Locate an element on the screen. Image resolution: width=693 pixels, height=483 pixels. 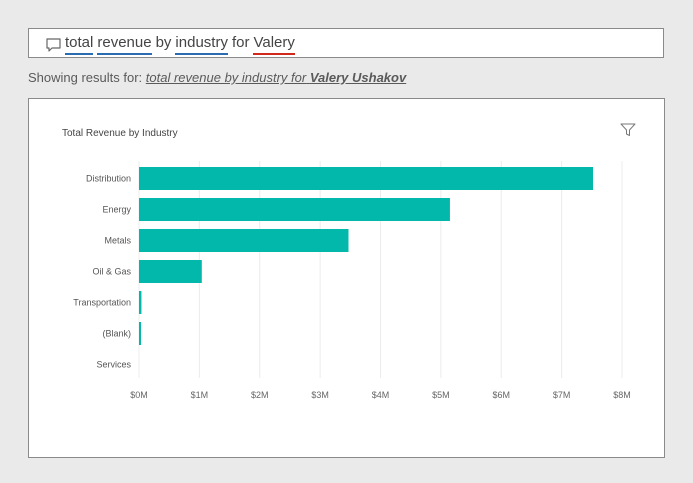
category-label: (Blank) is located at coordinates (116, 334).